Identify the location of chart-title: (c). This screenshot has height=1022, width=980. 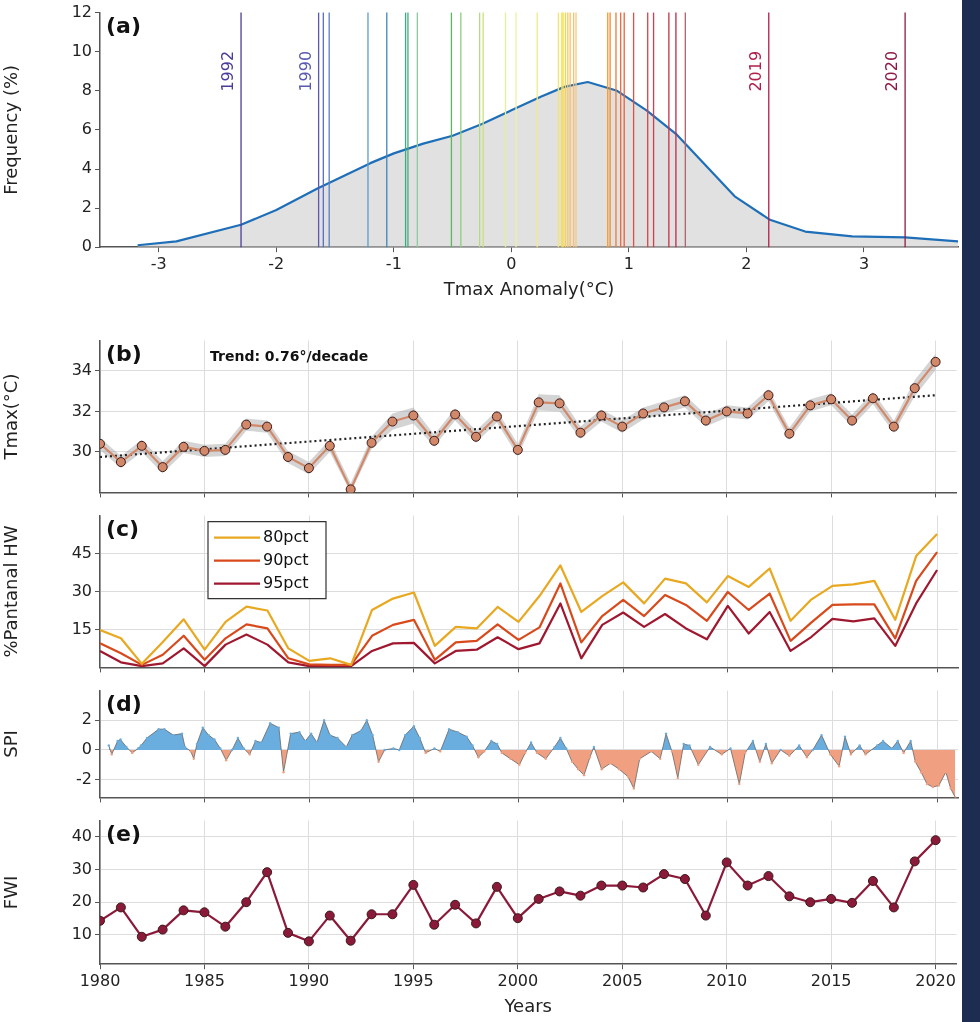
(123, 529).